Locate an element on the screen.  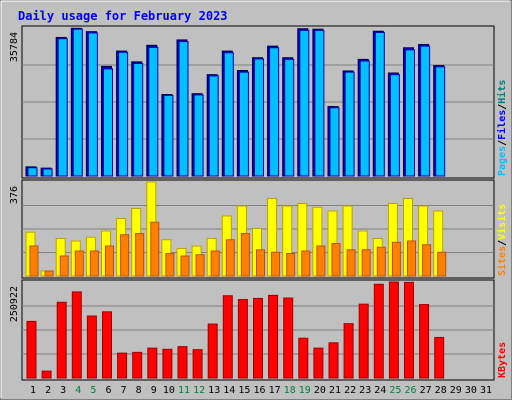
x-tick-label: 13 is located at coordinates (214, 390).